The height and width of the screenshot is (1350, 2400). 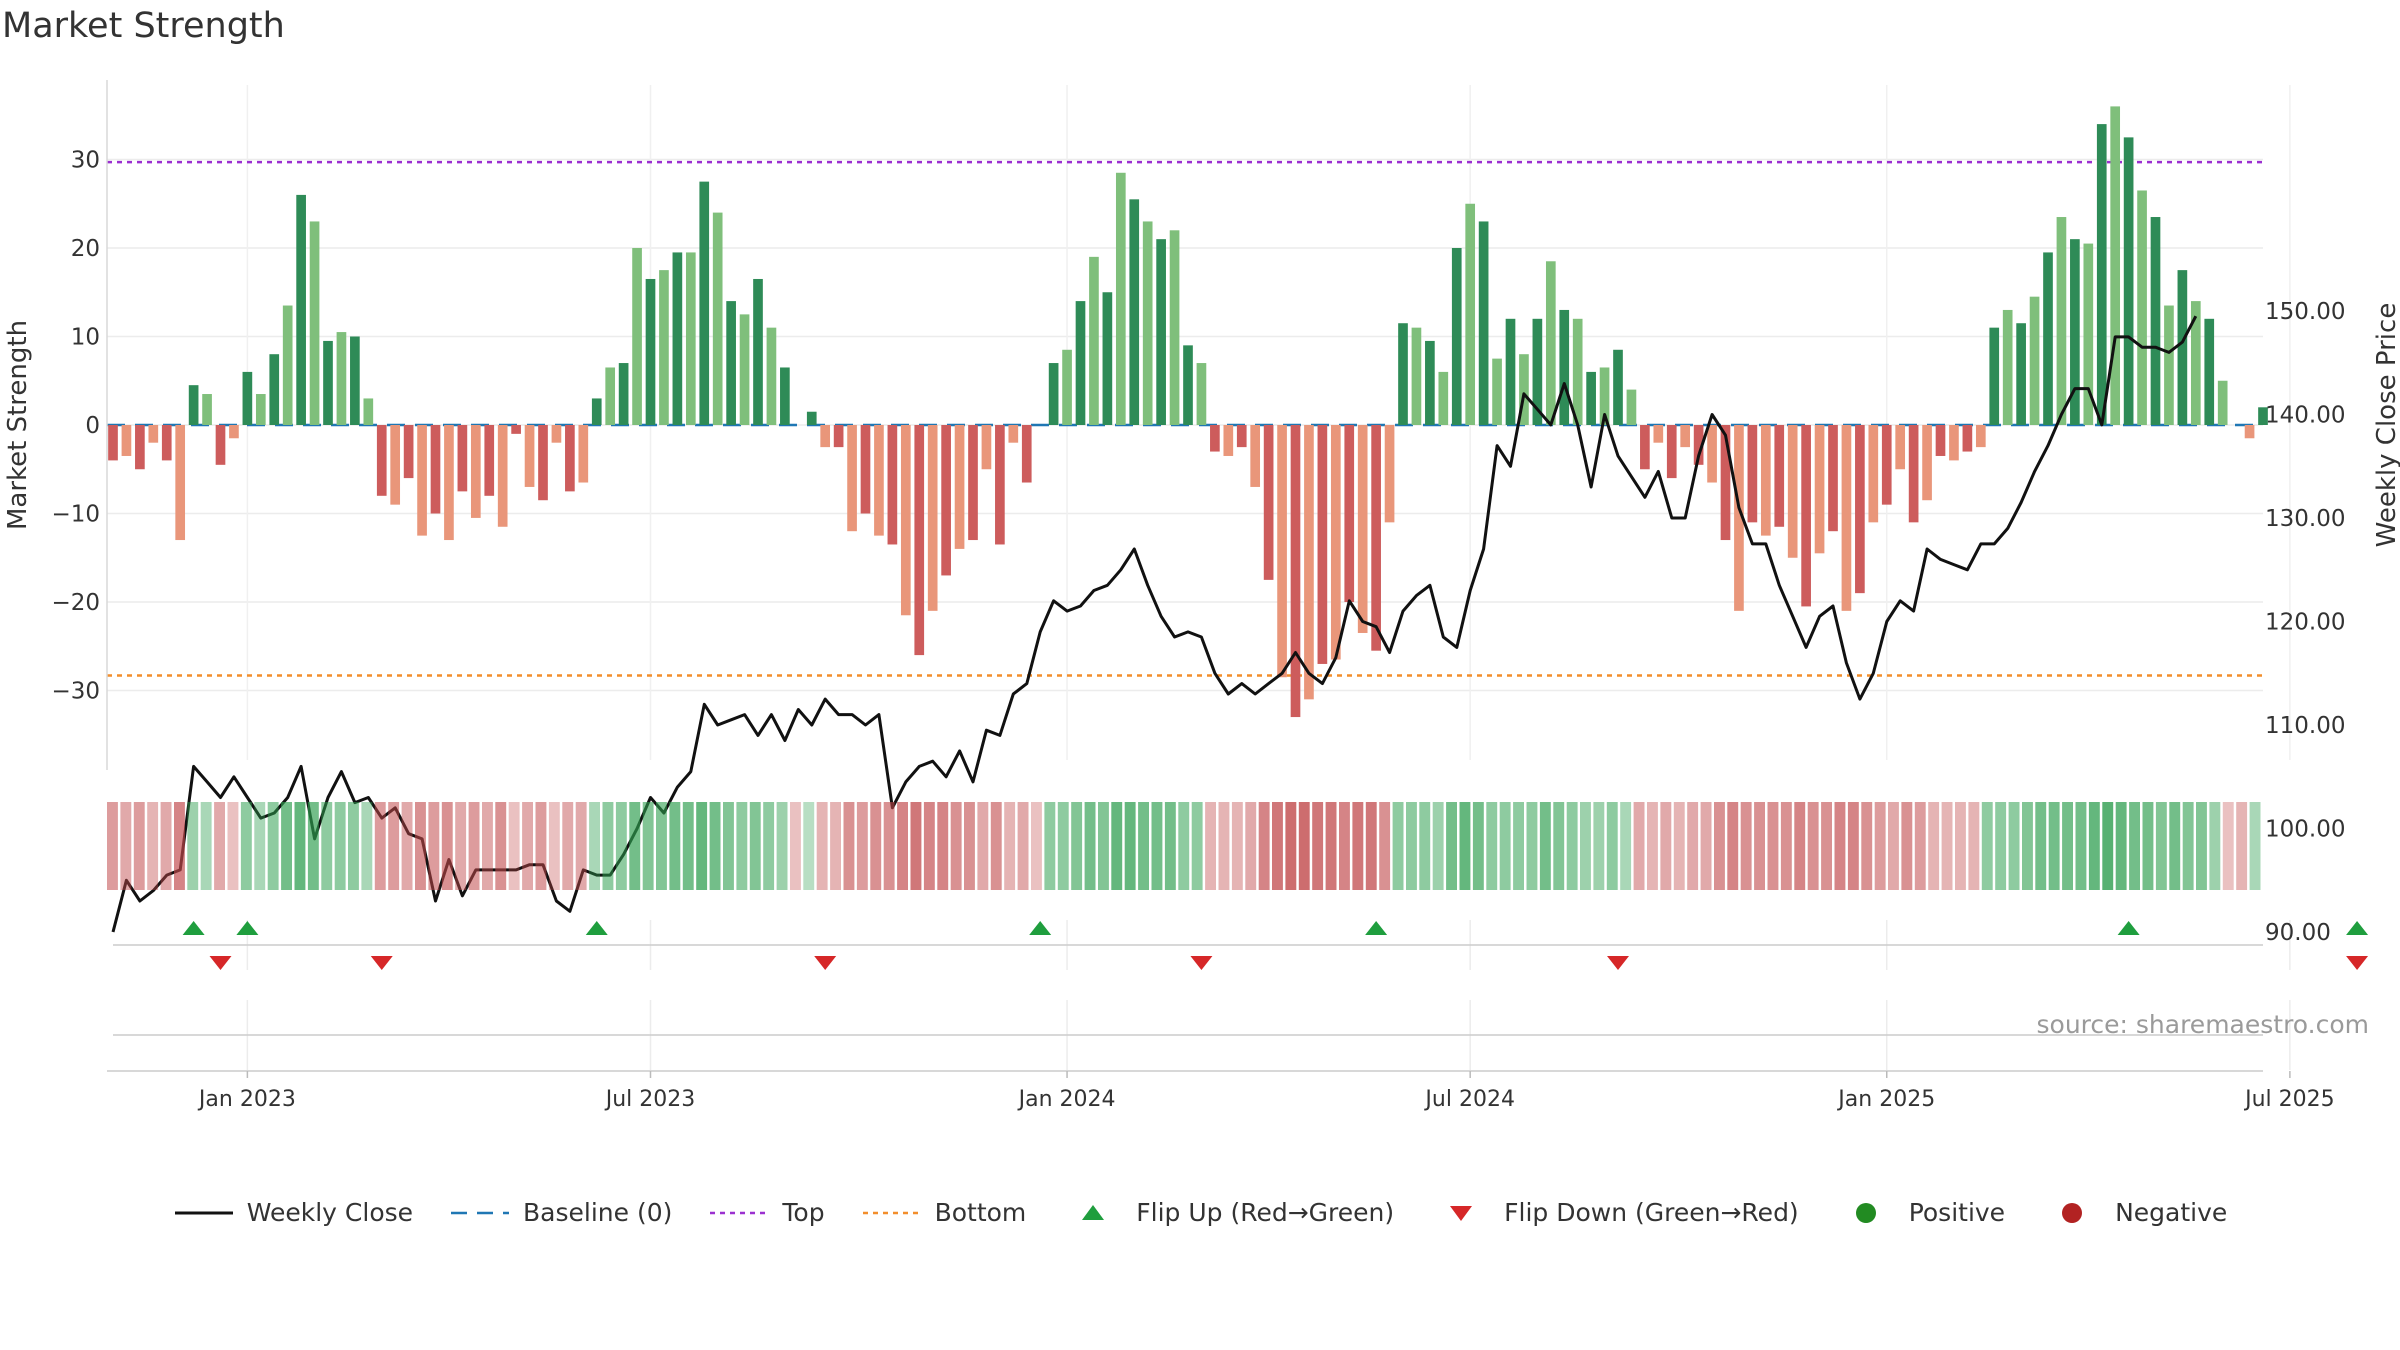 What do you see at coordinates (1618, 963) in the screenshot?
I see `flip-down-marker` at bounding box center [1618, 963].